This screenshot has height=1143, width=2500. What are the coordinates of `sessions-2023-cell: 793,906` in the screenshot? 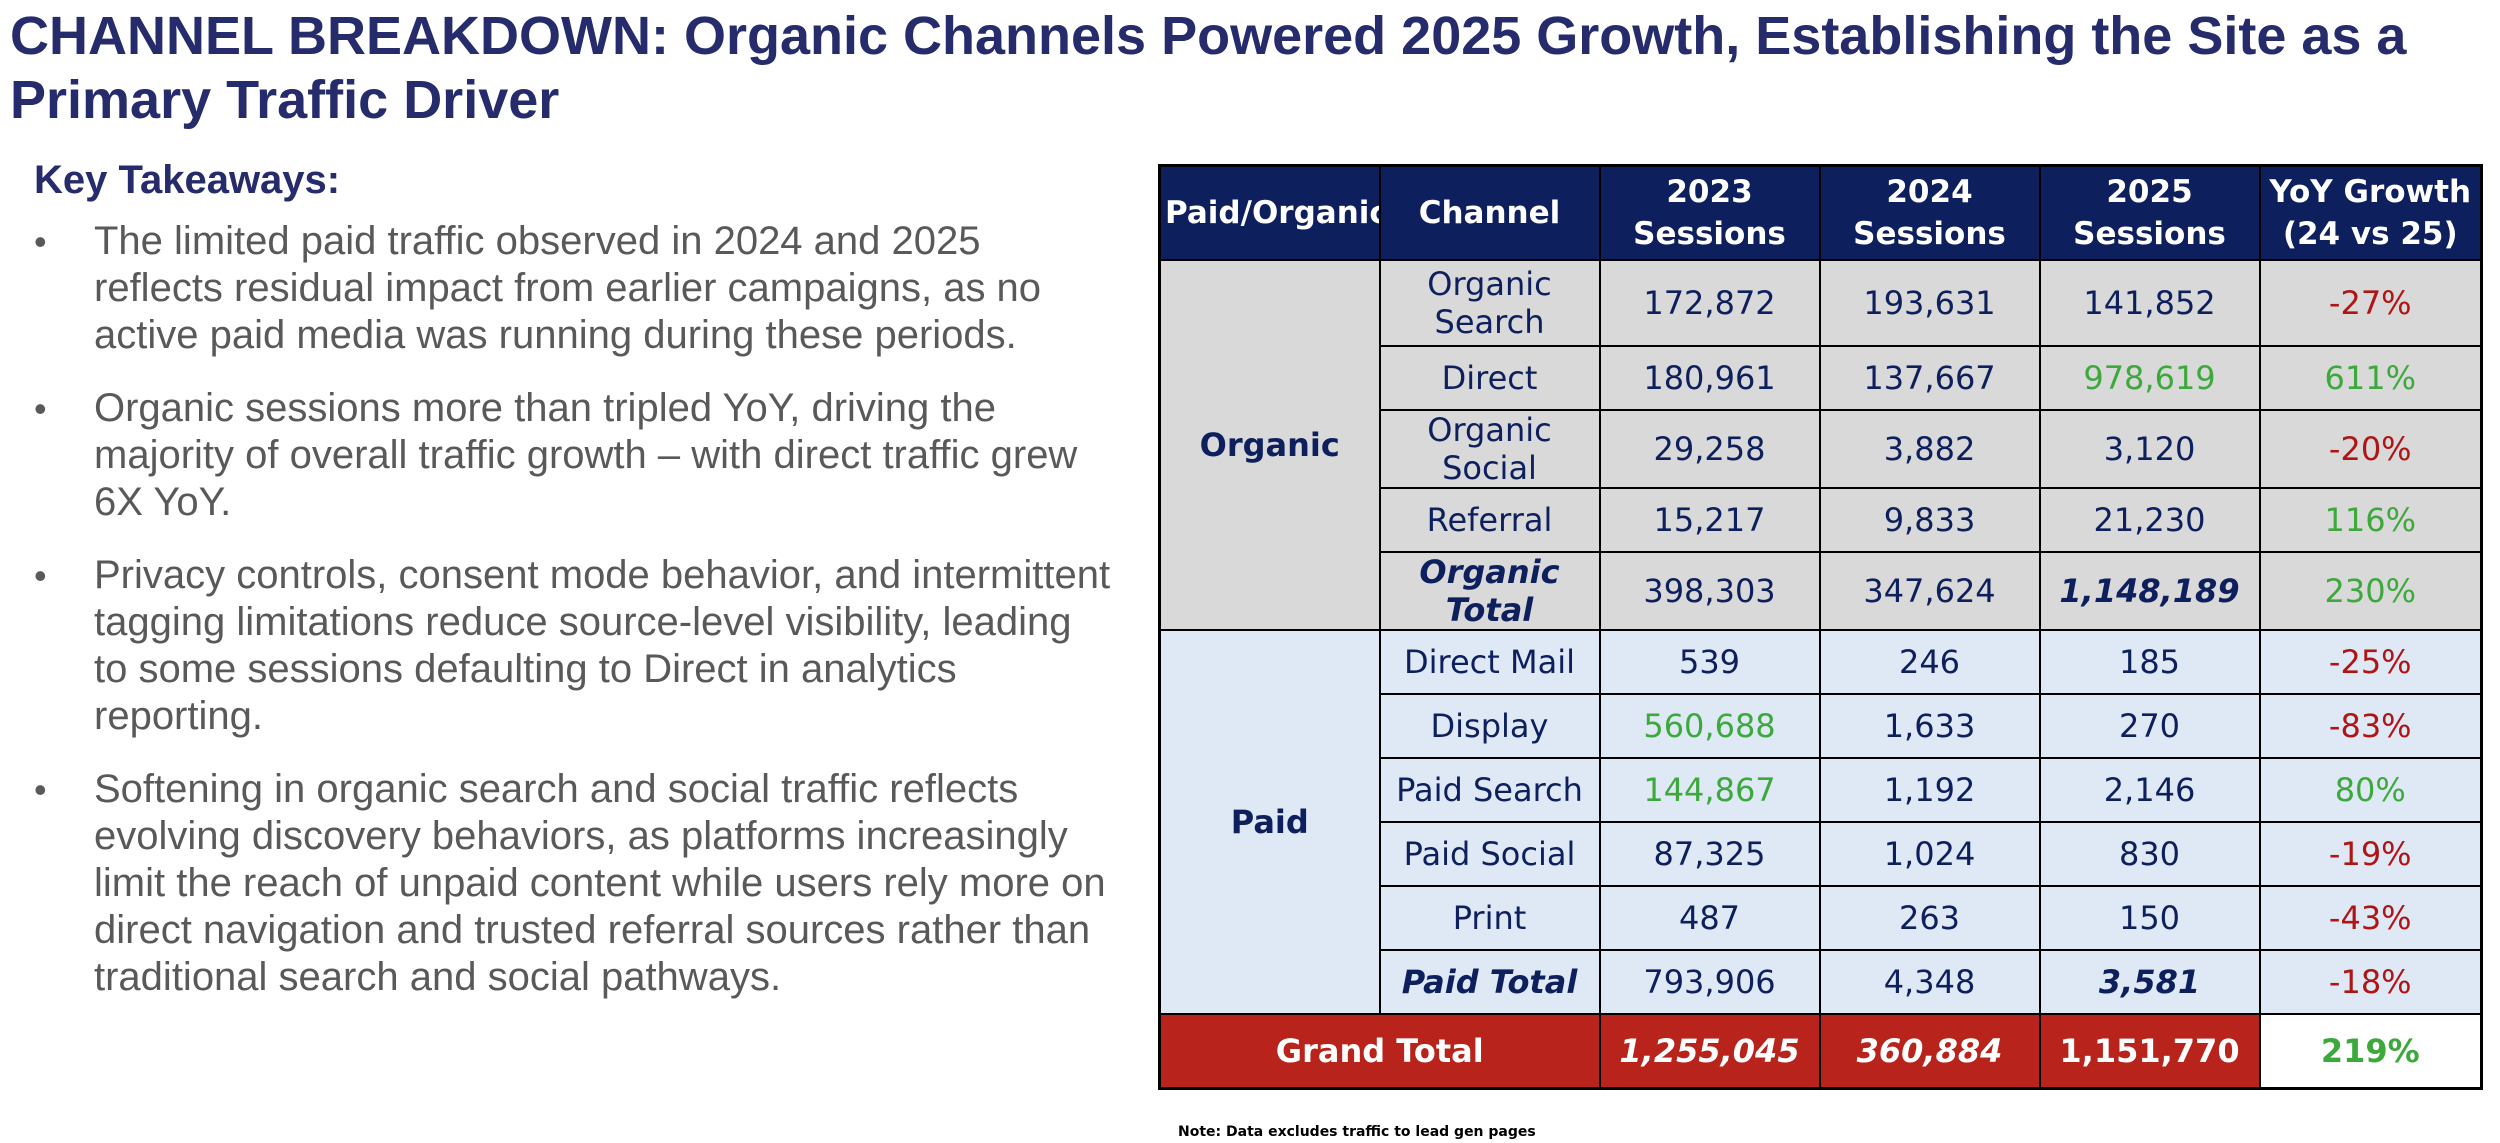 It's located at (1709, 982).